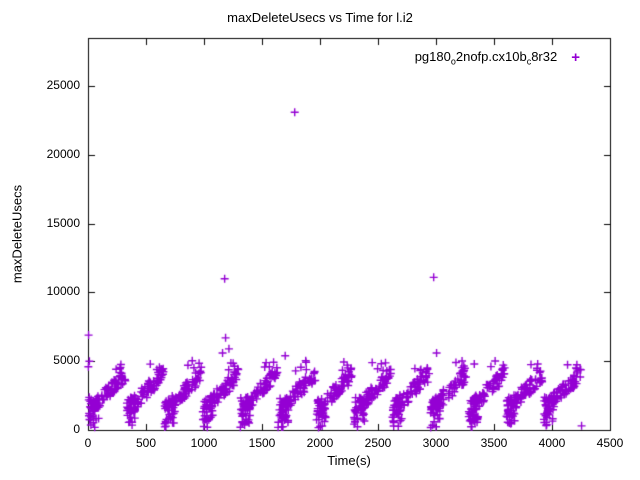 This screenshot has height=480, width=640. Describe the element at coordinates (491, 56) in the screenshot. I see `legend-label-part: 2nofp.cx10b` at that location.